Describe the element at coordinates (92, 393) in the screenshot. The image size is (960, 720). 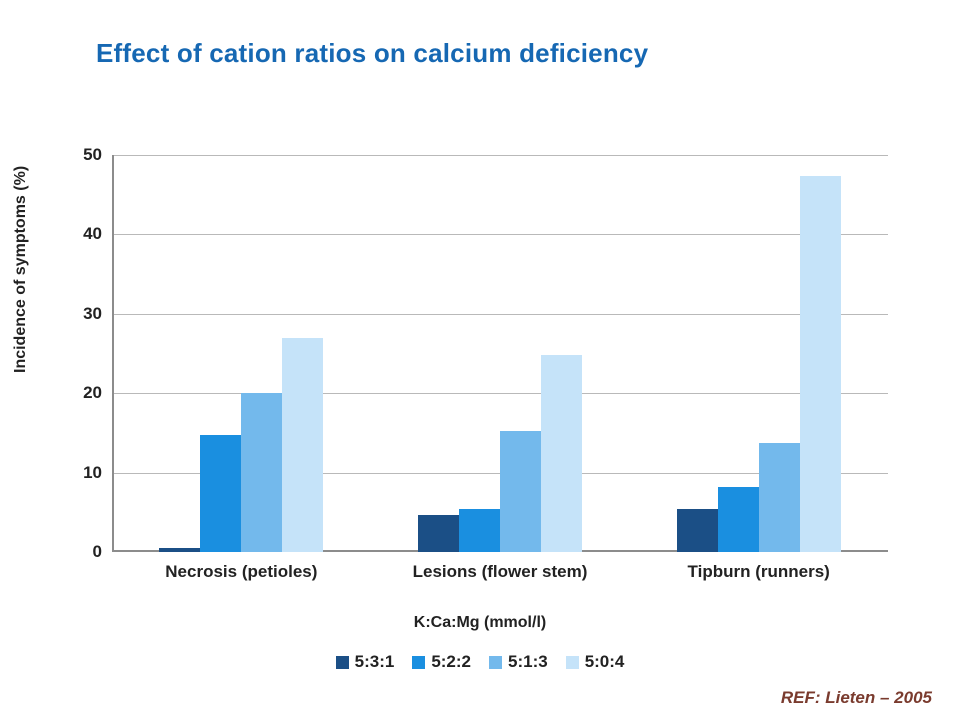
I see `y-tick-20: 20` at that location.